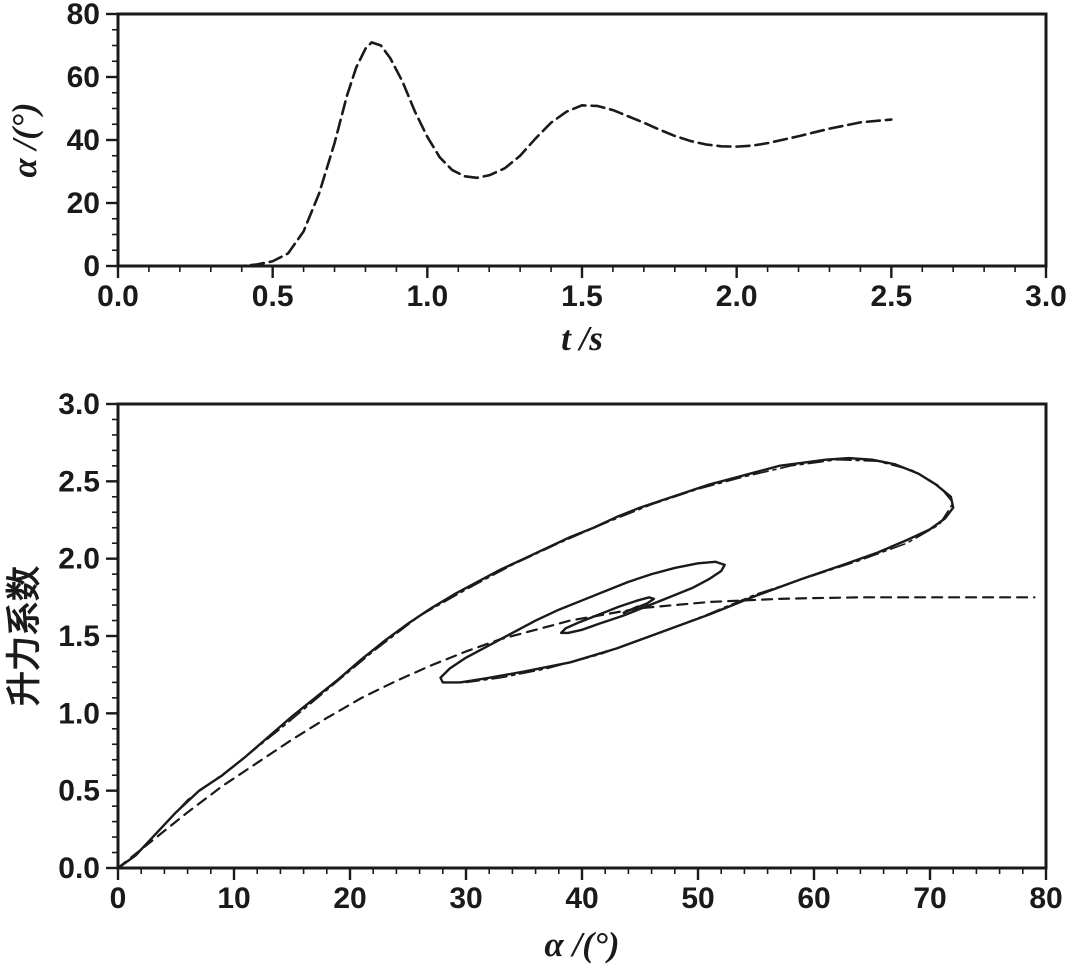 Image resolution: width=1080 pixels, height=978 pixels. I want to click on x-tick-label: 30, so click(465, 898).